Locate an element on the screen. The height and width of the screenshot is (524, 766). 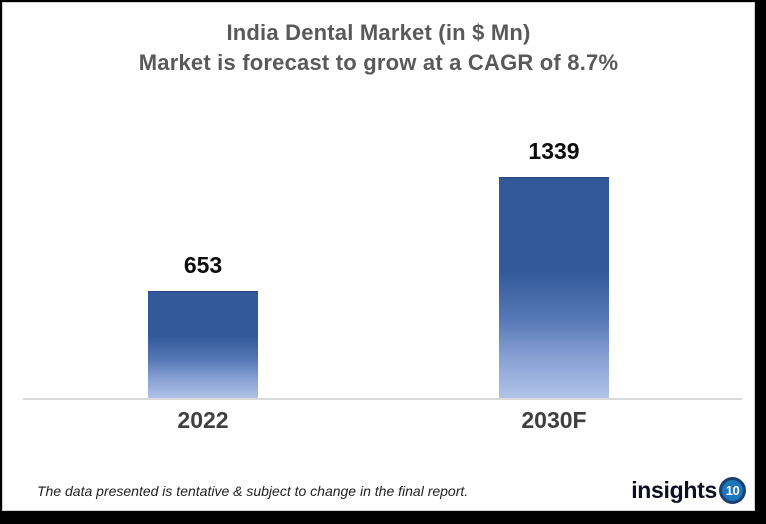
value-label-2022: 653 is located at coordinates (203, 265).